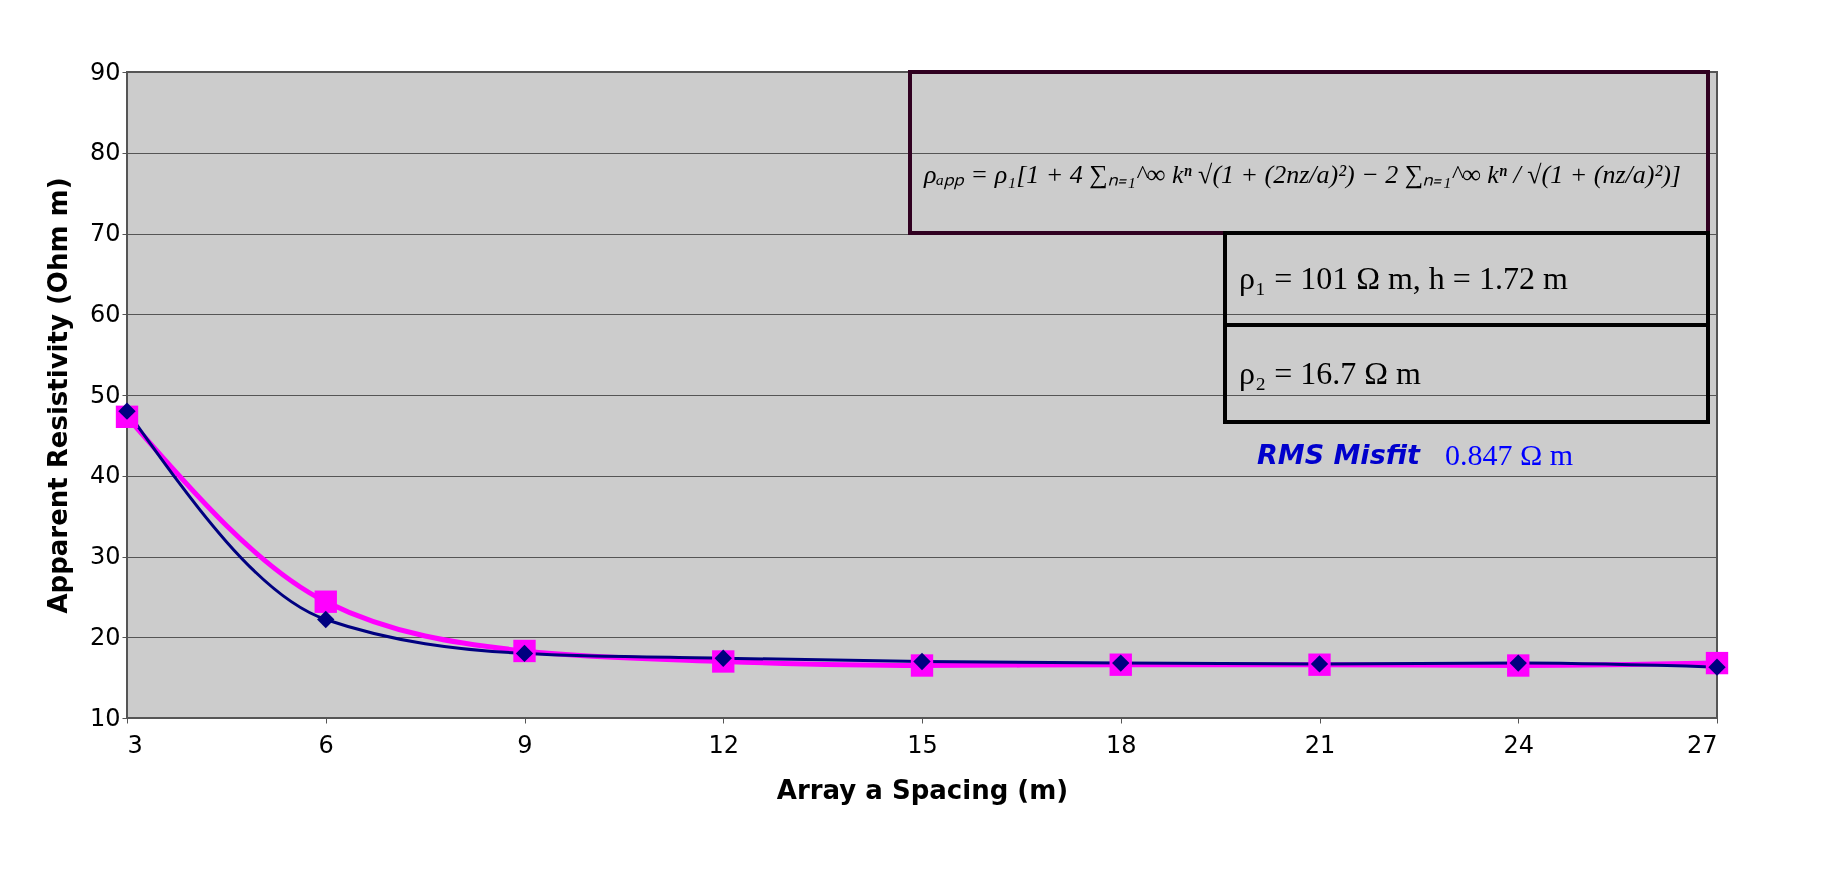 Image resolution: width=1825 pixels, height=891 pixels. What do you see at coordinates (922, 744) in the screenshot?
I see `x-tick-label: 15` at bounding box center [922, 744].